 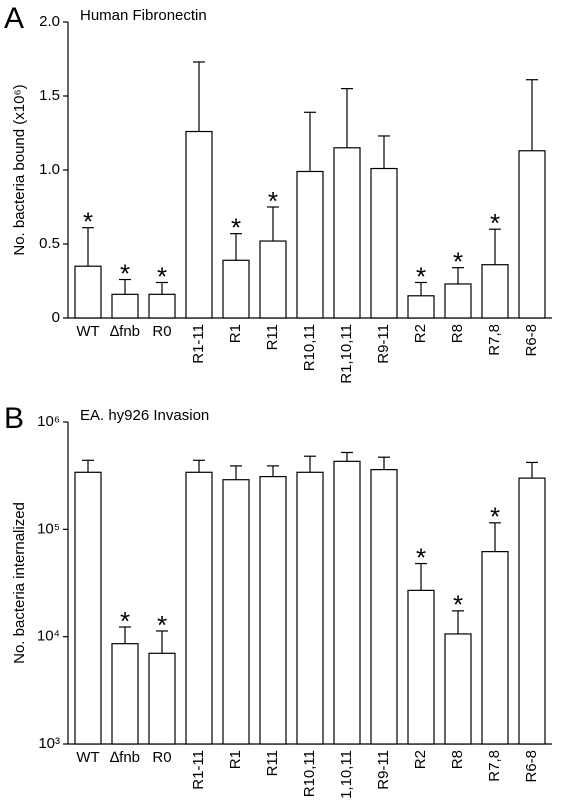 I want to click on y-tick-label: 2.0, so click(x=49, y=21).